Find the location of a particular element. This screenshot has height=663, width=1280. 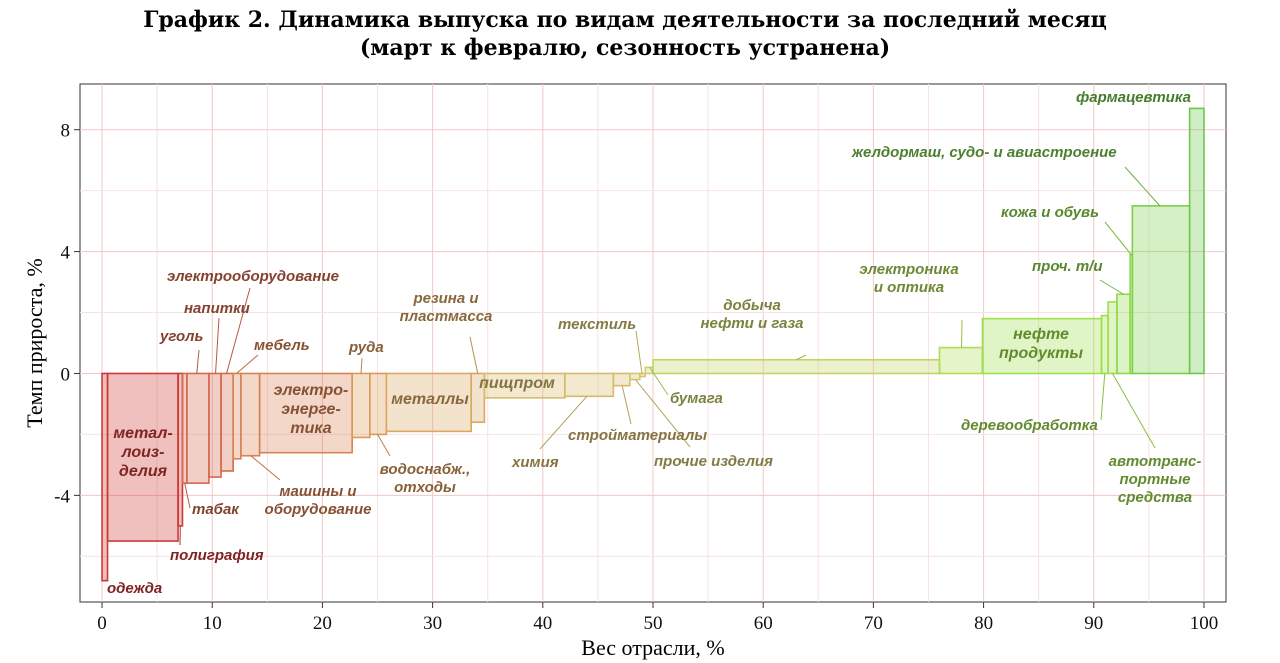

bar-машины-и-оборудование is located at coordinates (250, 414).